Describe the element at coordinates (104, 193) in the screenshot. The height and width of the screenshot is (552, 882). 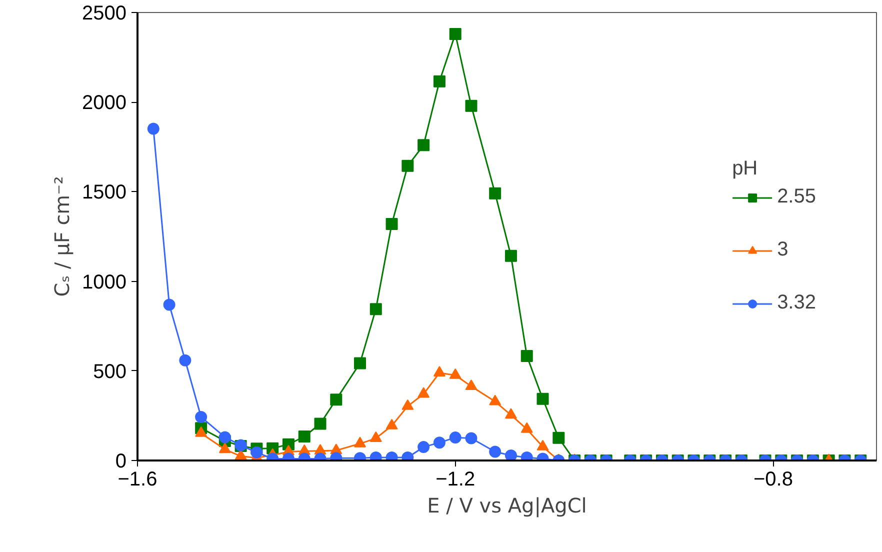
I see `y-tick-label: 1500` at that location.